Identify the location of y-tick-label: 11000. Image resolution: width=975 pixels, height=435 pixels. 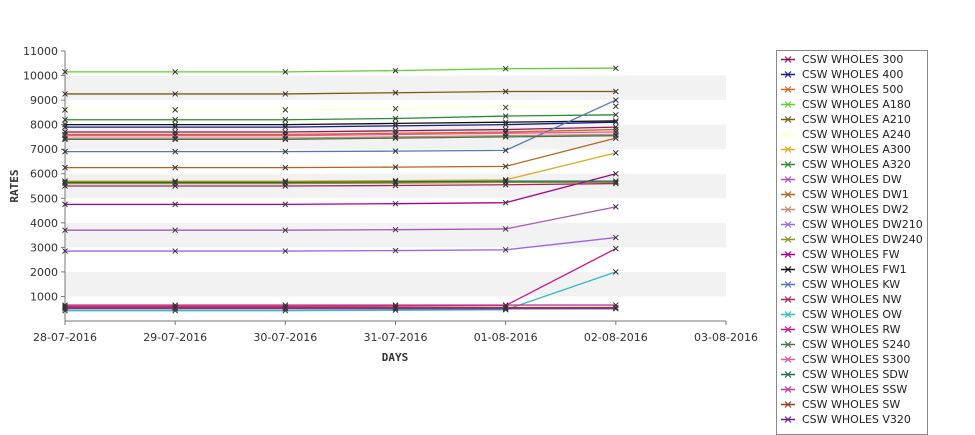
(40, 51).